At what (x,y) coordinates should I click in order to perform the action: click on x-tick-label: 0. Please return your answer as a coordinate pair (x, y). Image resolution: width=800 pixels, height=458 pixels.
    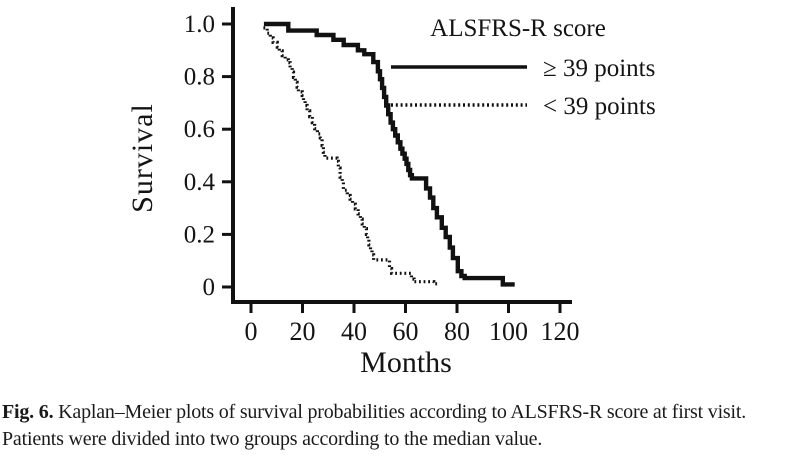
    Looking at the image, I should click on (251, 331).